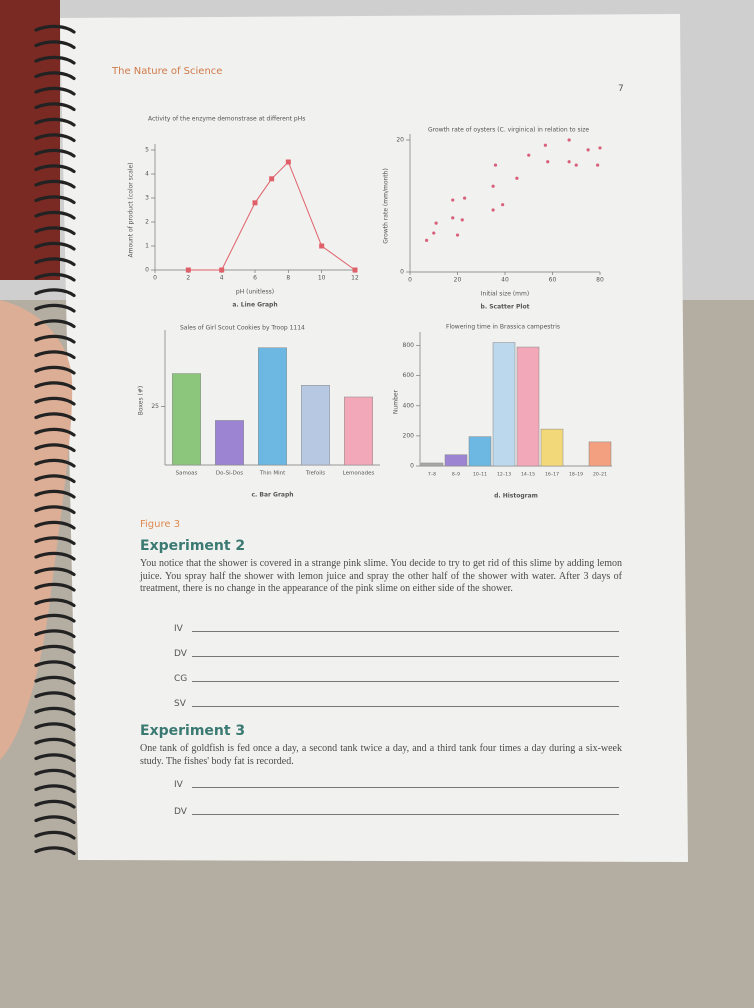 The image size is (754, 1008). Describe the element at coordinates (552, 475) in the screenshot. I see `x-tick-label: 16–17` at that location.